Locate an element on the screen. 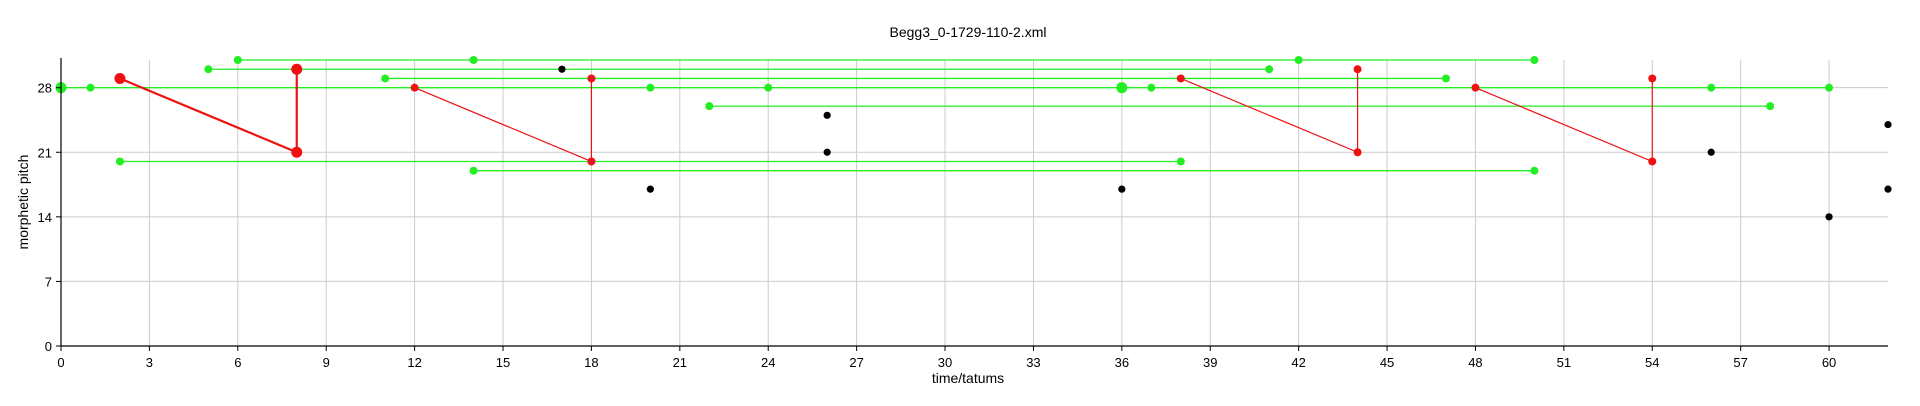 The width and height of the screenshot is (1920, 406). y-tick-label: 0 is located at coordinates (48, 346).